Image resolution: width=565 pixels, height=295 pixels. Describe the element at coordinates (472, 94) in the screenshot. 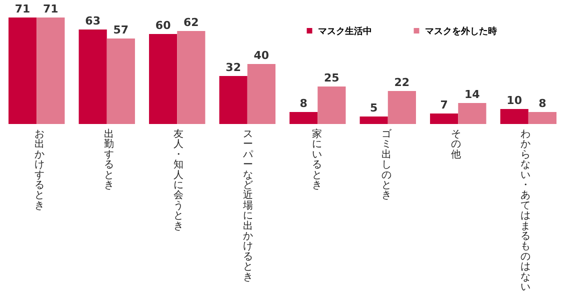

I see `data-label: 14` at that location.